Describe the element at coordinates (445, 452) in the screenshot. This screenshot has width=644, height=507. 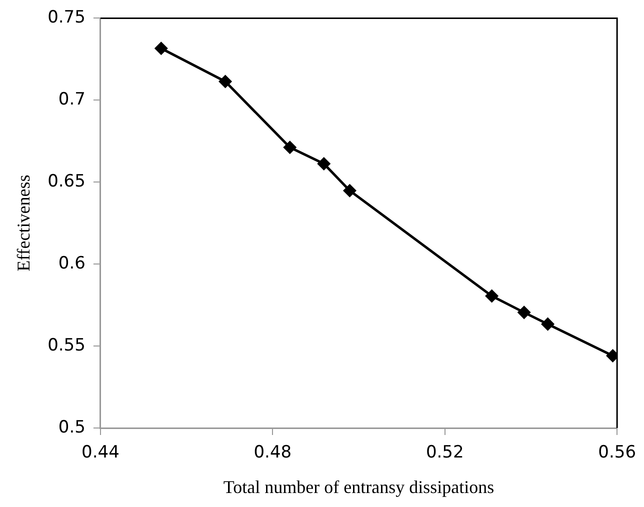
I see `x-tick-label: 0.52` at that location.